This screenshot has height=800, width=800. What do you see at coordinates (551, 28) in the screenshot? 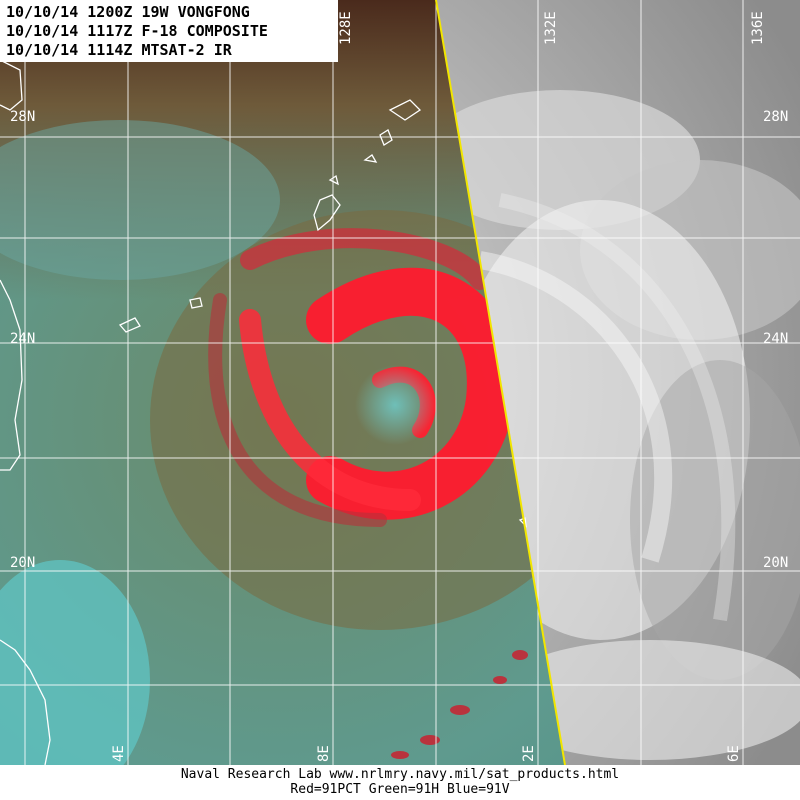
I see `lon-label-132e: 132E` at bounding box center [551, 28].